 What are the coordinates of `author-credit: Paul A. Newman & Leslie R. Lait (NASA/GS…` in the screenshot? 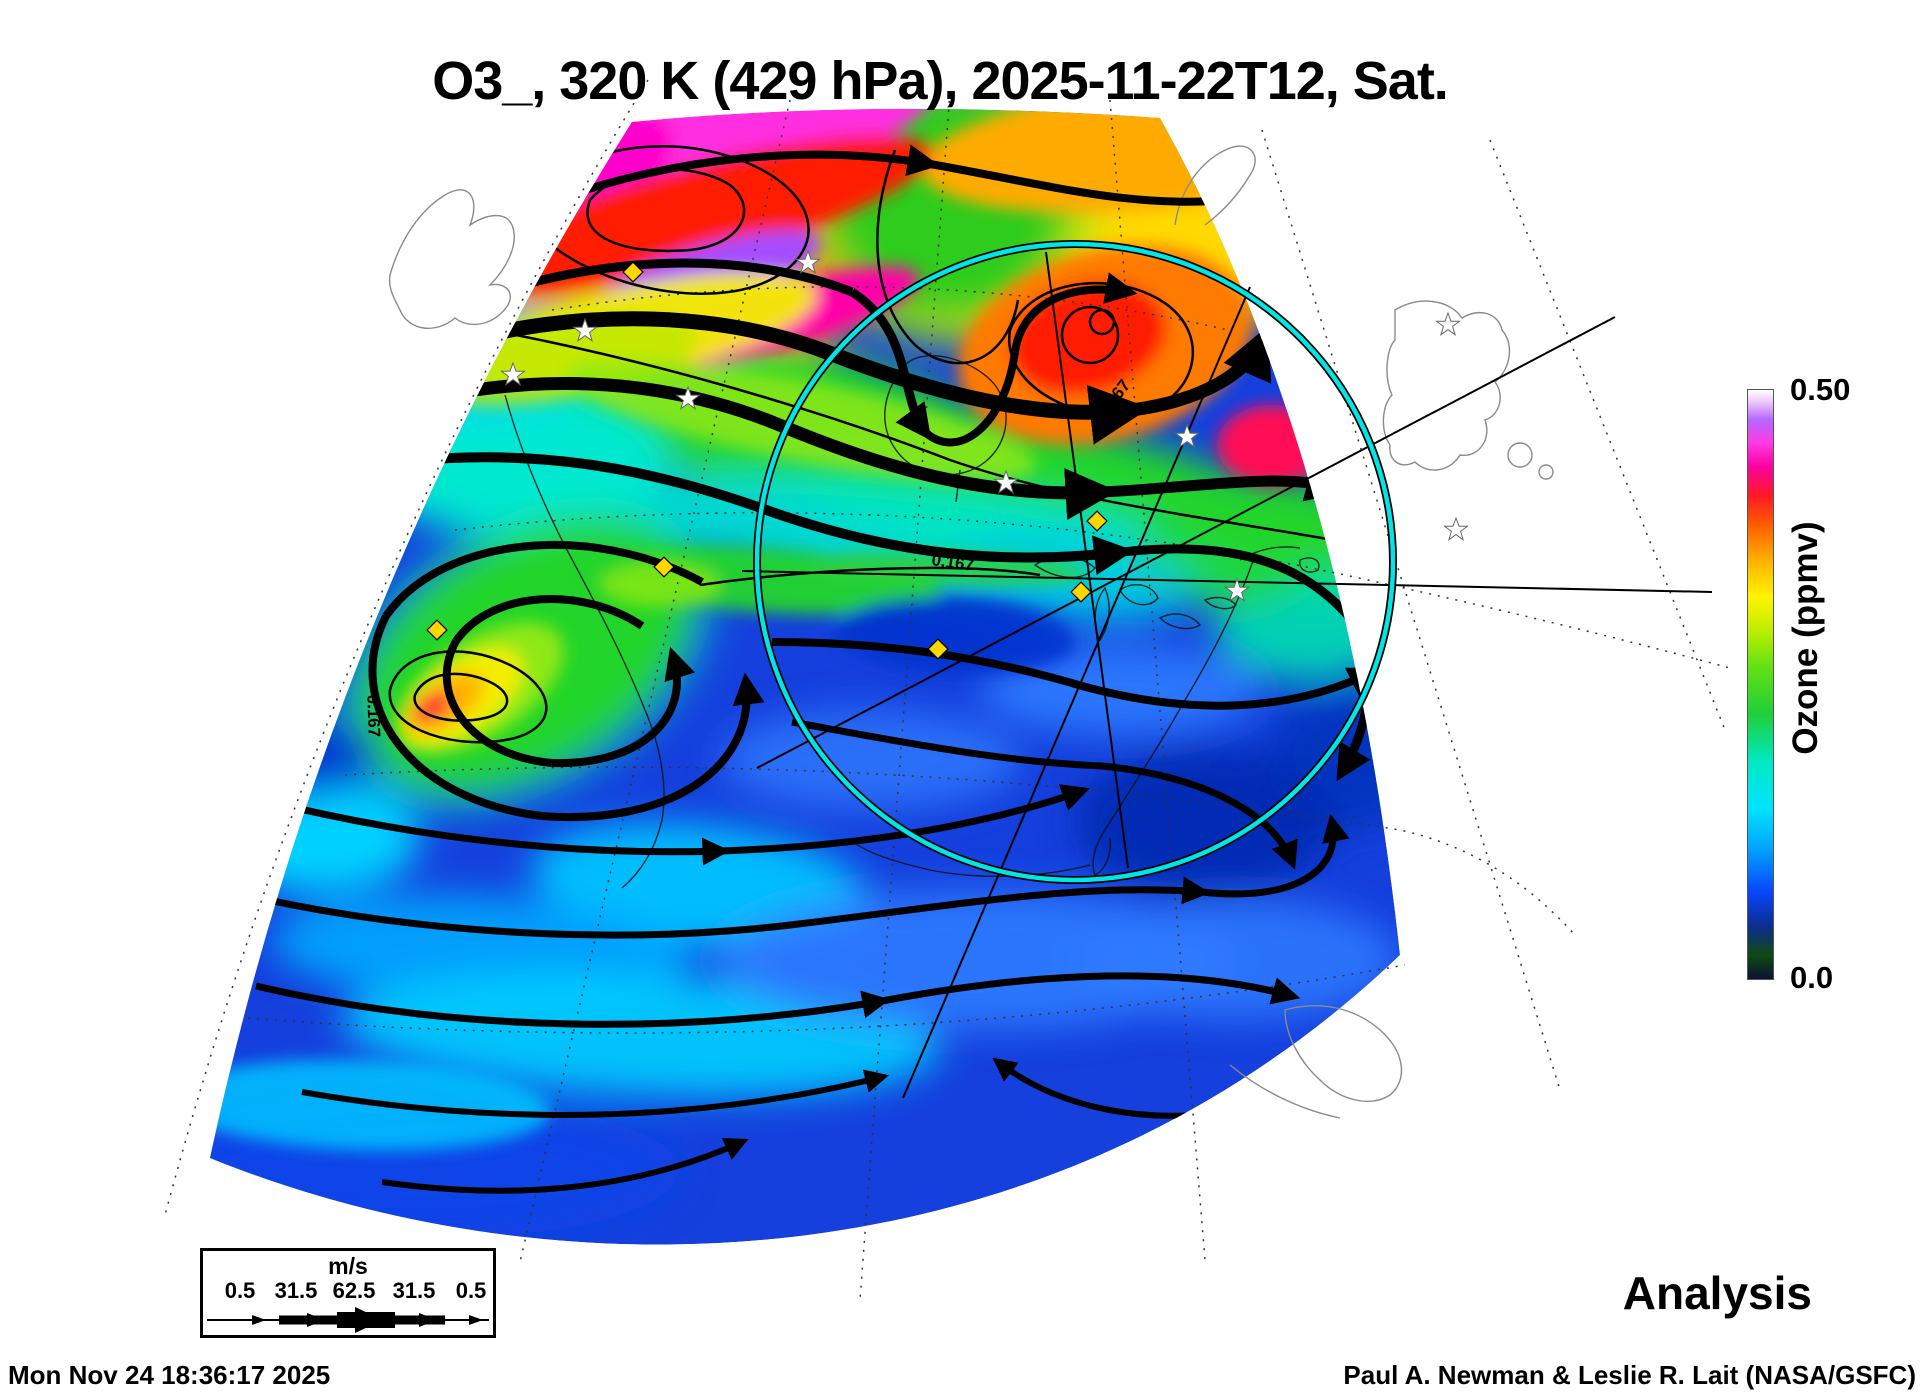 It's located at (1629, 1375).